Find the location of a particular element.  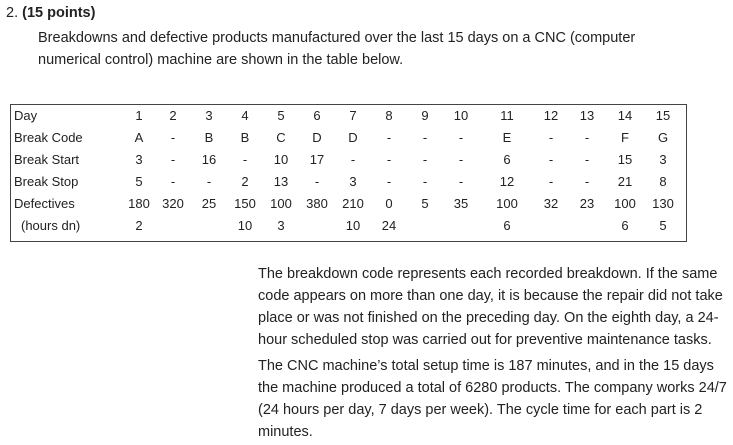

question-points: (15 points) is located at coordinates (59, 13).